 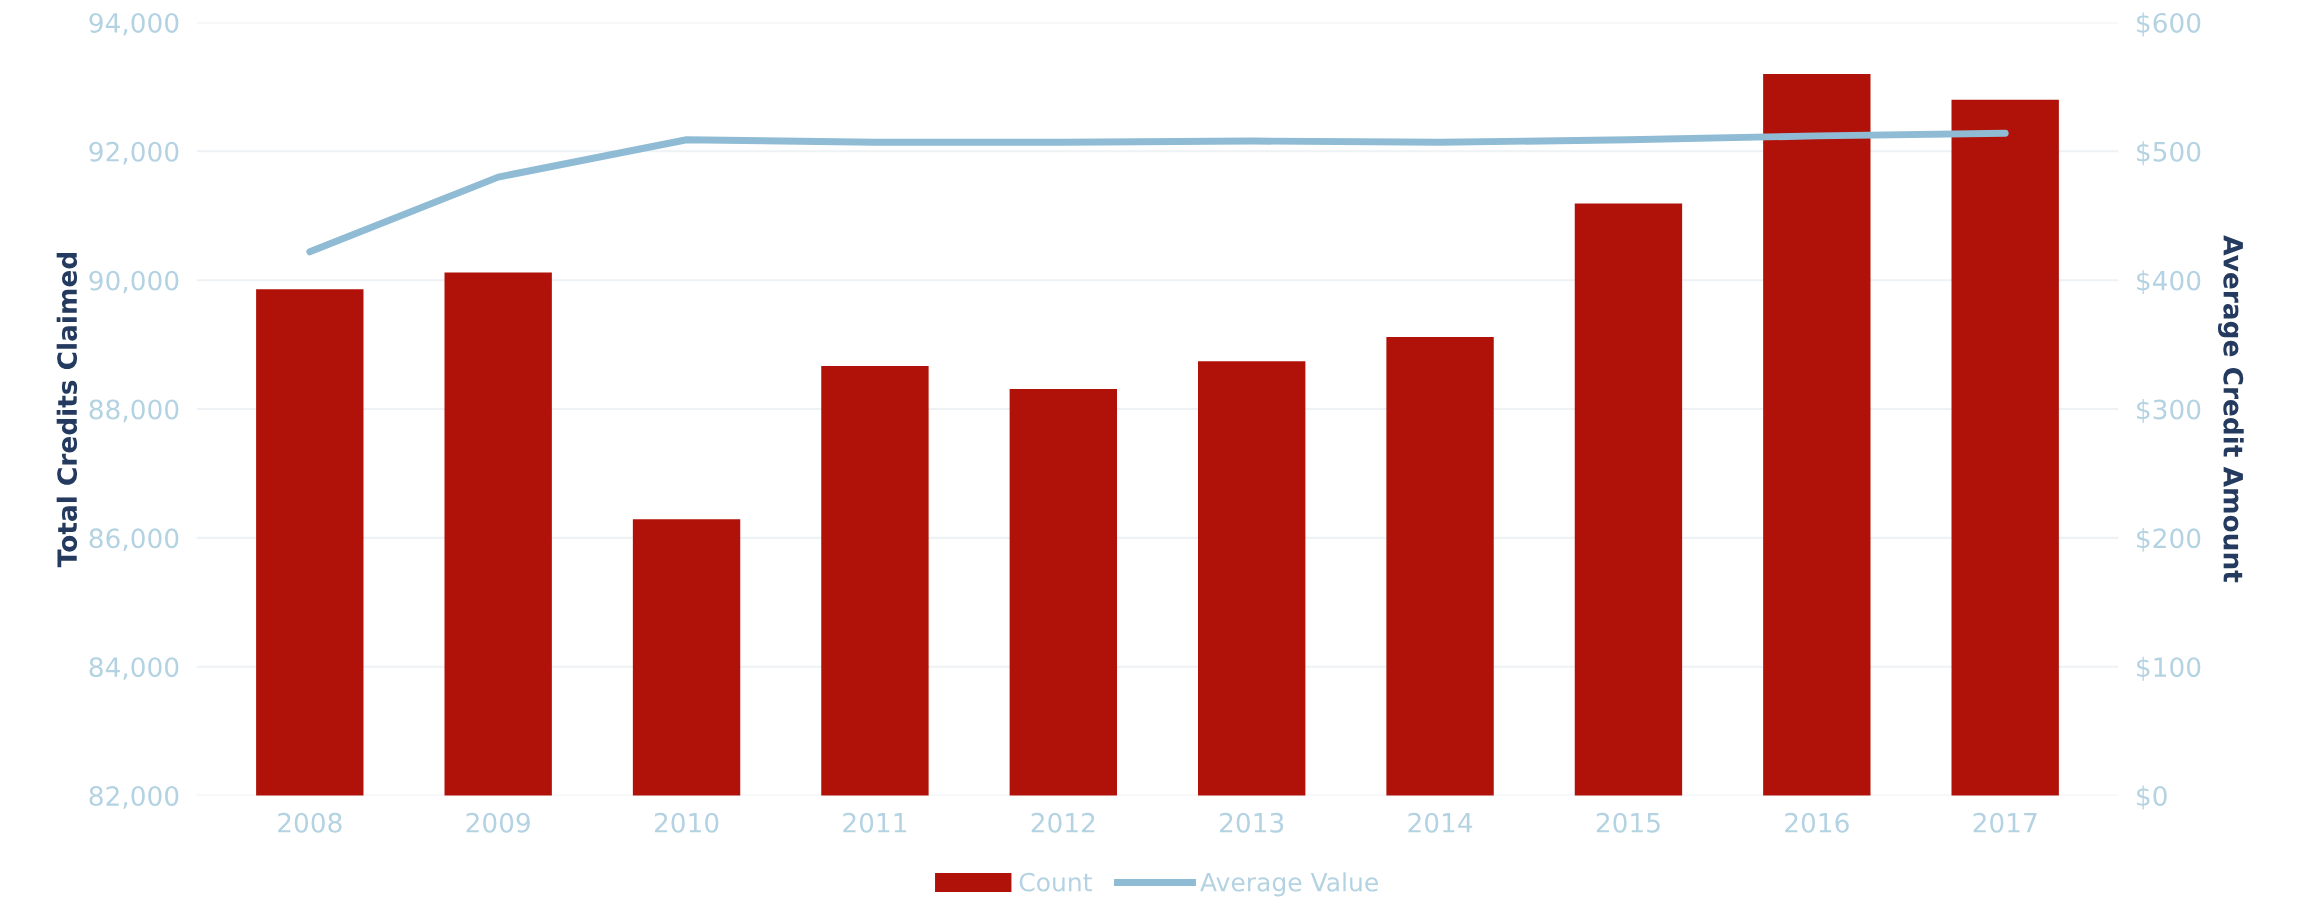 I want to click on x-tick-label: 2016, so click(x=1817, y=822).